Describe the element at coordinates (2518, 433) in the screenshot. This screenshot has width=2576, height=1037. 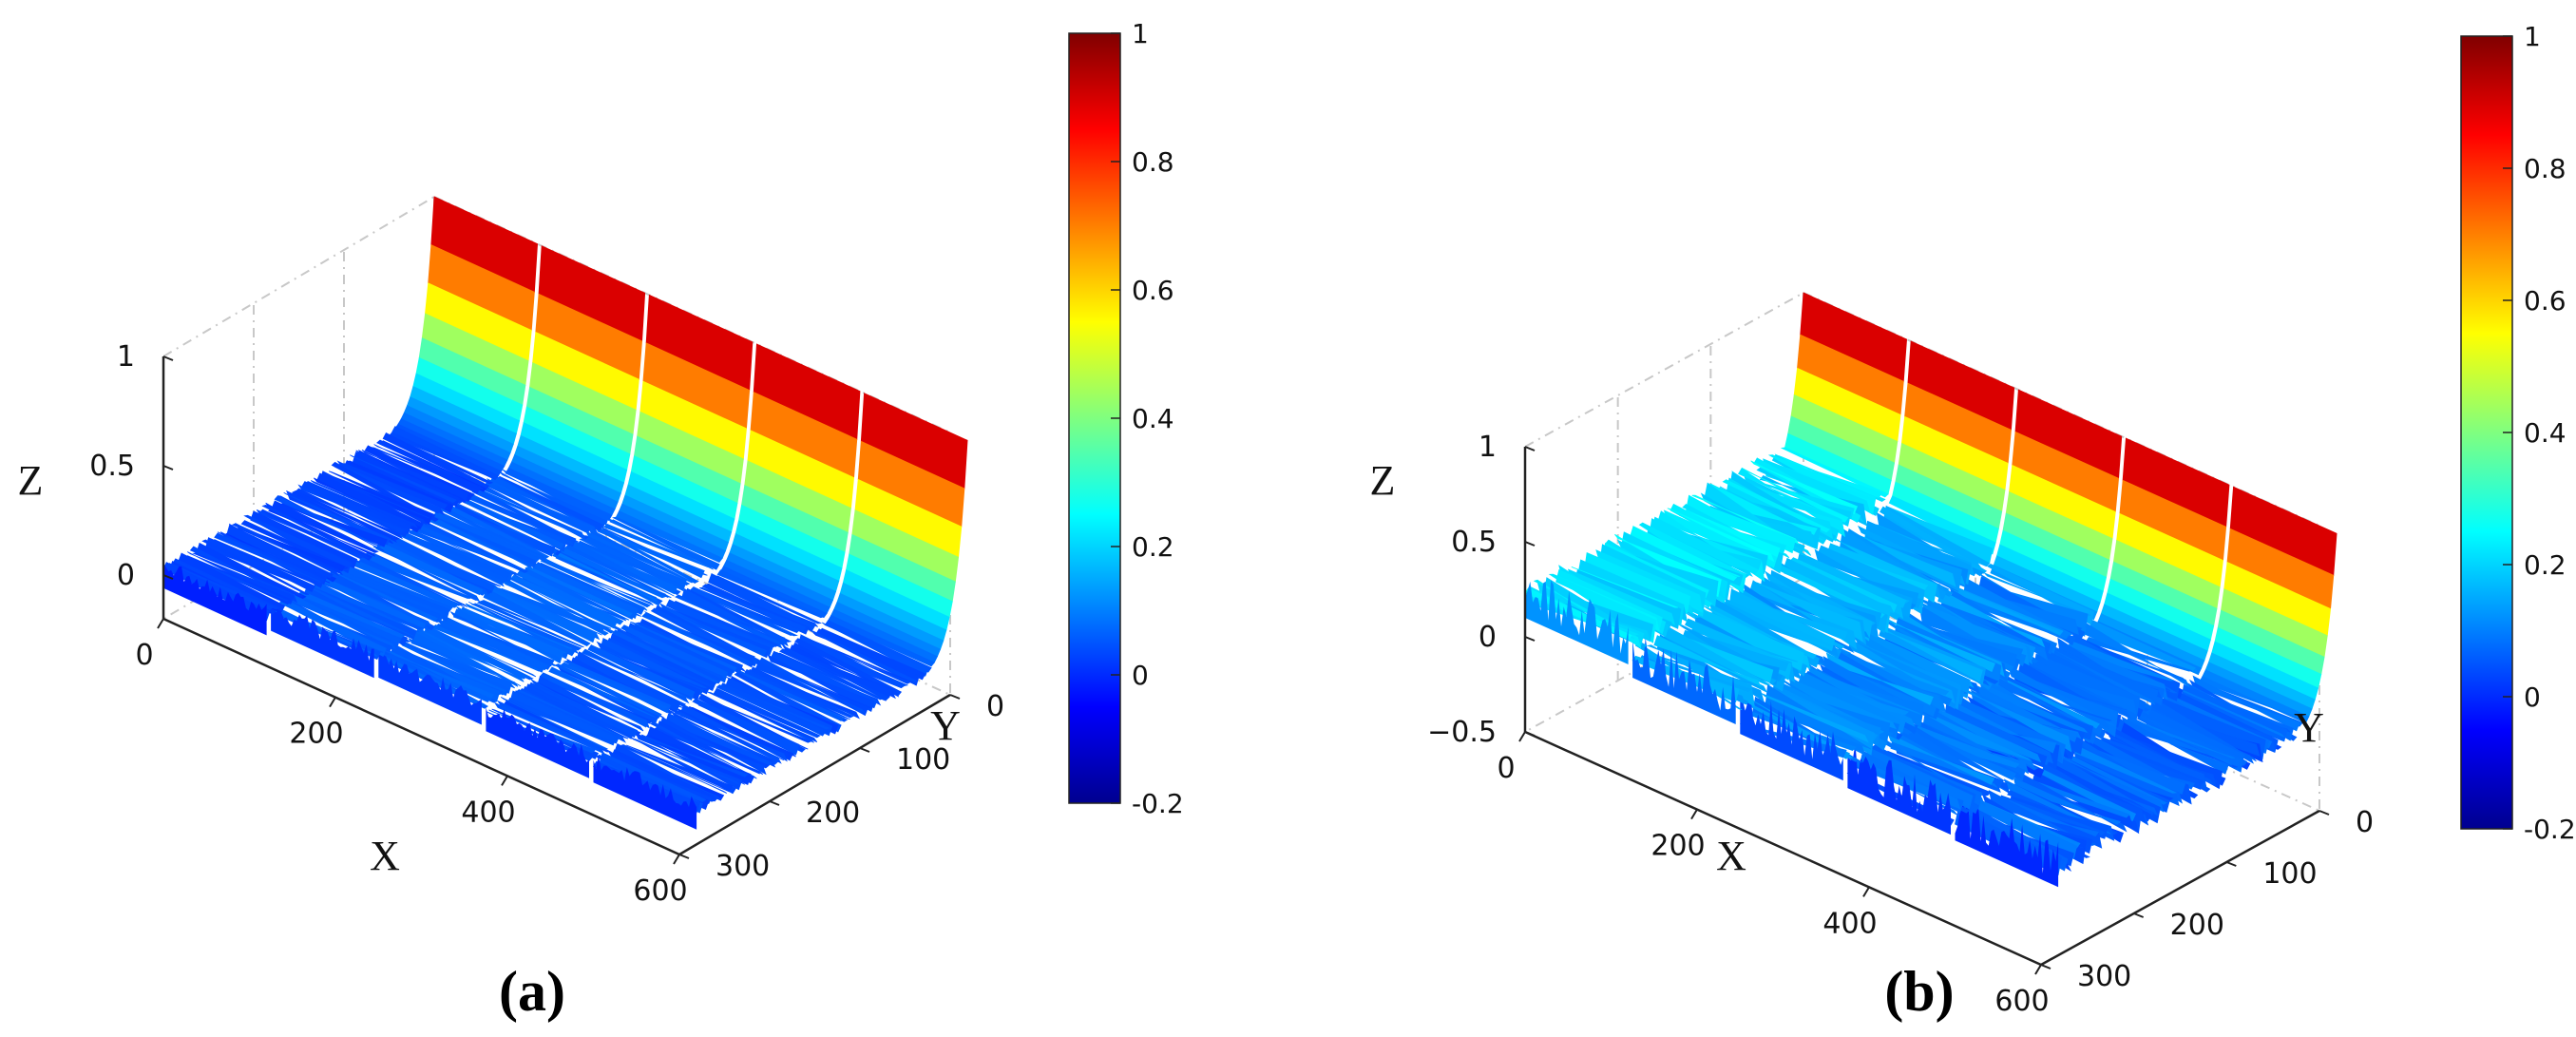
I see `colorbar-b: 1 0.8 0.6 0.4 0.2 0 -0.2` at that location.